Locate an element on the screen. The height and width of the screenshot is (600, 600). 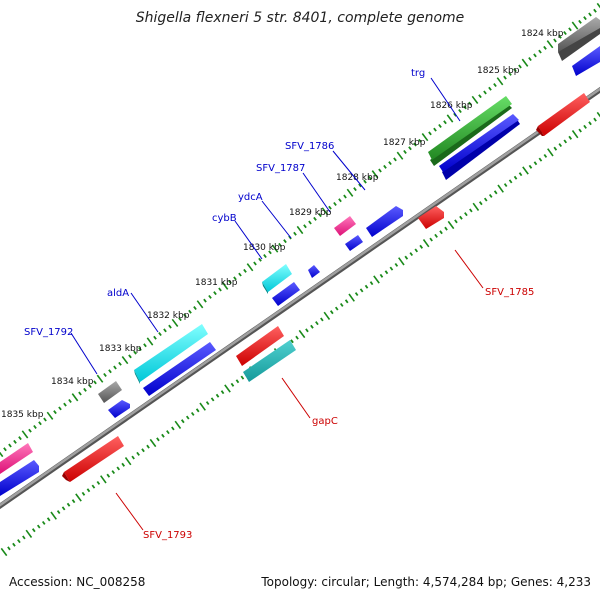
feature-red-top is located at coordinates (563, 114).